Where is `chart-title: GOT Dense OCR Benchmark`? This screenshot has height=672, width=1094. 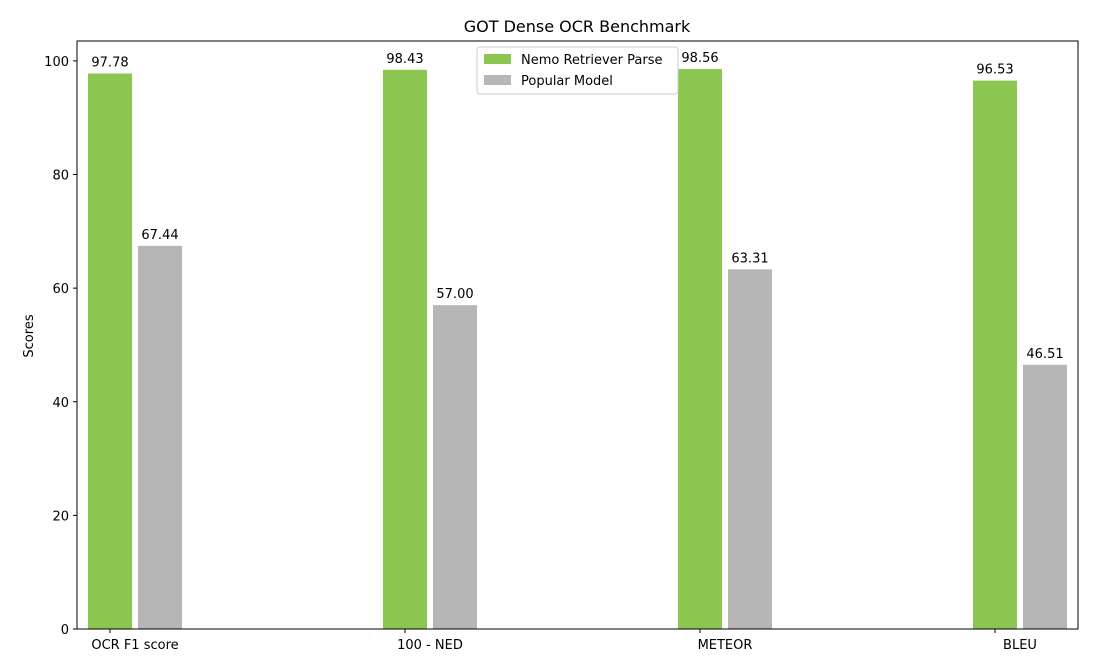
chart-title: GOT Dense OCR Benchmark is located at coordinates (577, 26).